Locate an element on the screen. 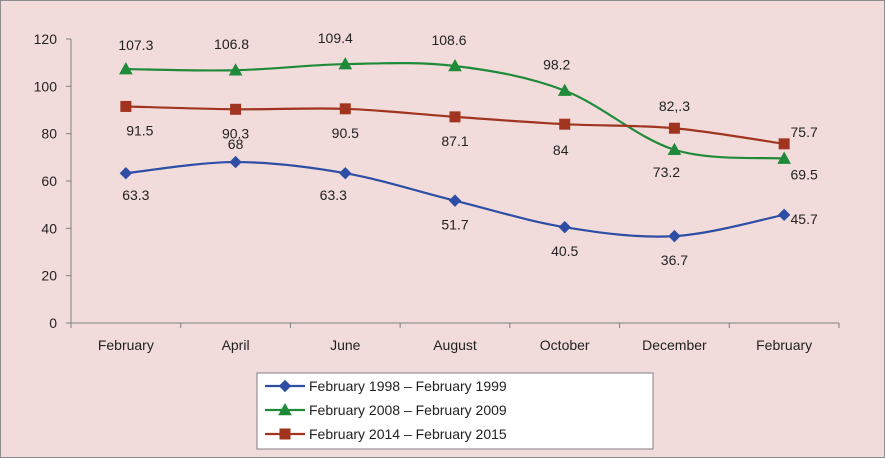  y-tick-label: 40 is located at coordinates (49, 228).